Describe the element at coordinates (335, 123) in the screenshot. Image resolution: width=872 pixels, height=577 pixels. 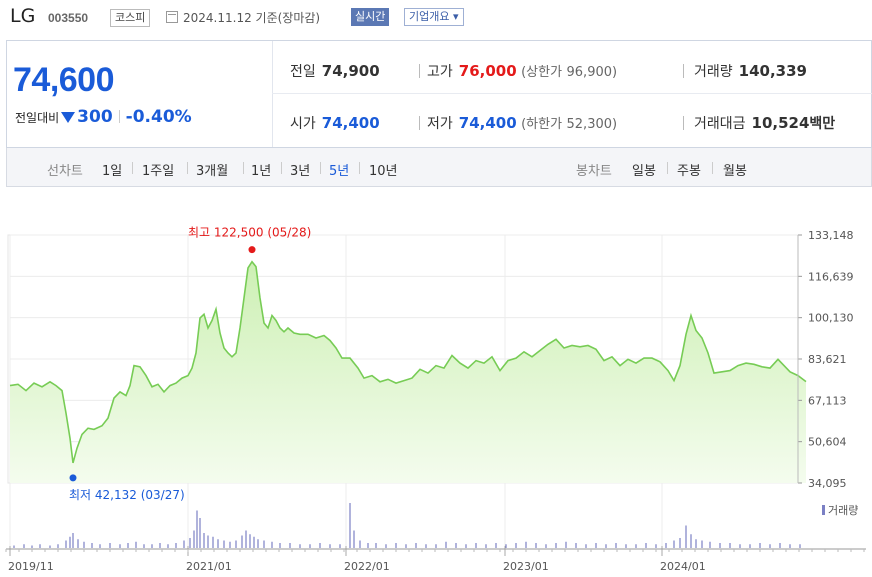
I see `open-price: 시가 74,400` at that location.